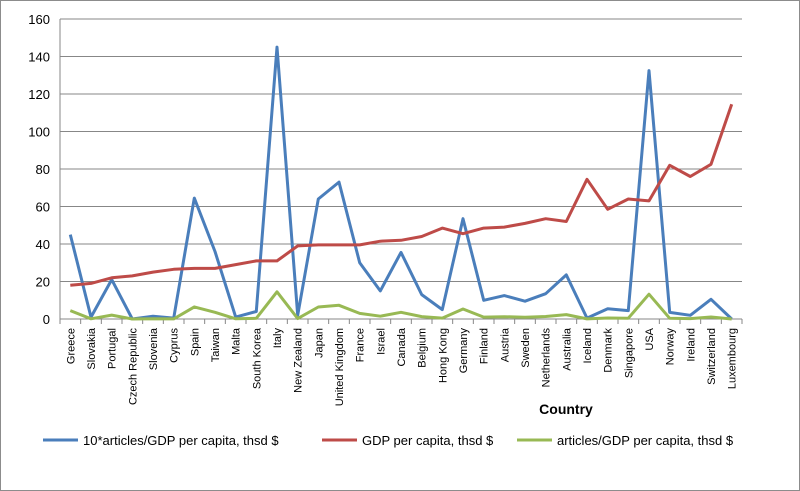 Image resolution: width=800 pixels, height=491 pixels. Describe the element at coordinates (712, 356) in the screenshot. I see `x-tick-label: Switzerland` at that location.